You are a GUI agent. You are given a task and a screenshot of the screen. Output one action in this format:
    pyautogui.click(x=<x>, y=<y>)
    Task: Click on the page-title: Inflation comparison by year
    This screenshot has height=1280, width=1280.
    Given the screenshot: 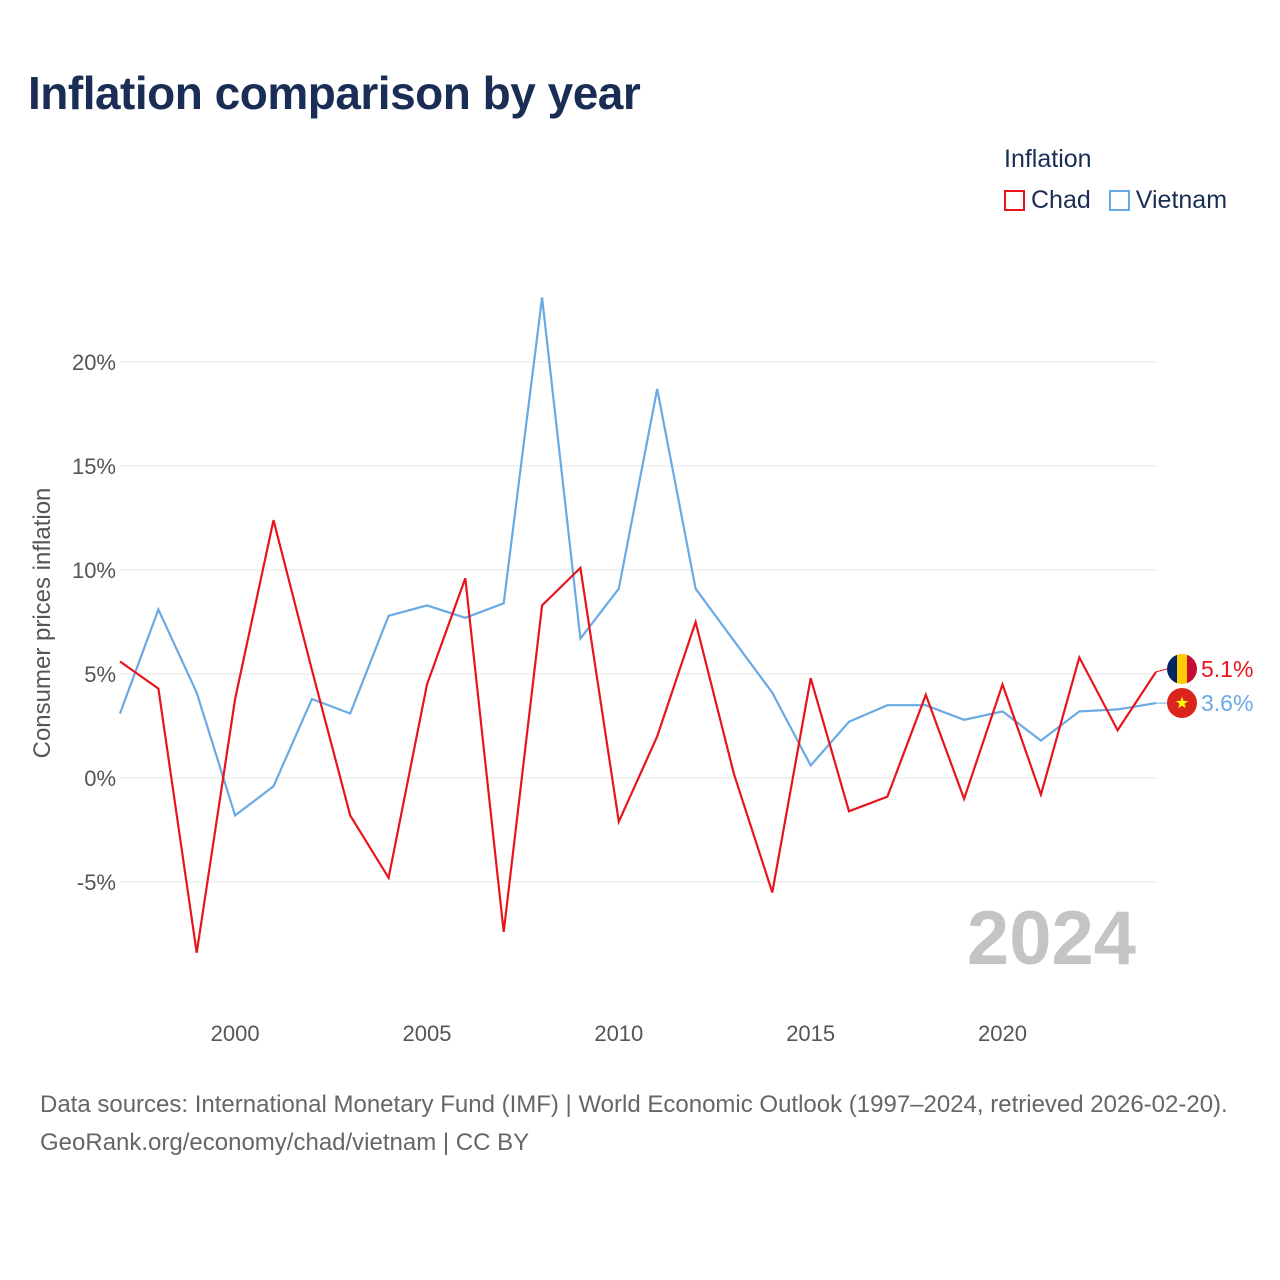 What is the action you would take?
    pyautogui.click(x=334, y=93)
    